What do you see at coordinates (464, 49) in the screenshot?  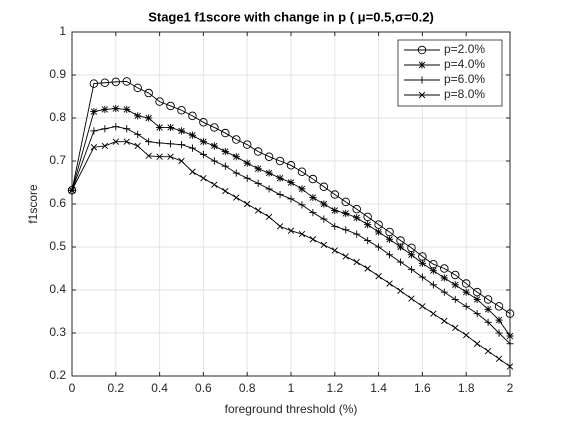 I see `legend-label: p=2.0%` at bounding box center [464, 49].